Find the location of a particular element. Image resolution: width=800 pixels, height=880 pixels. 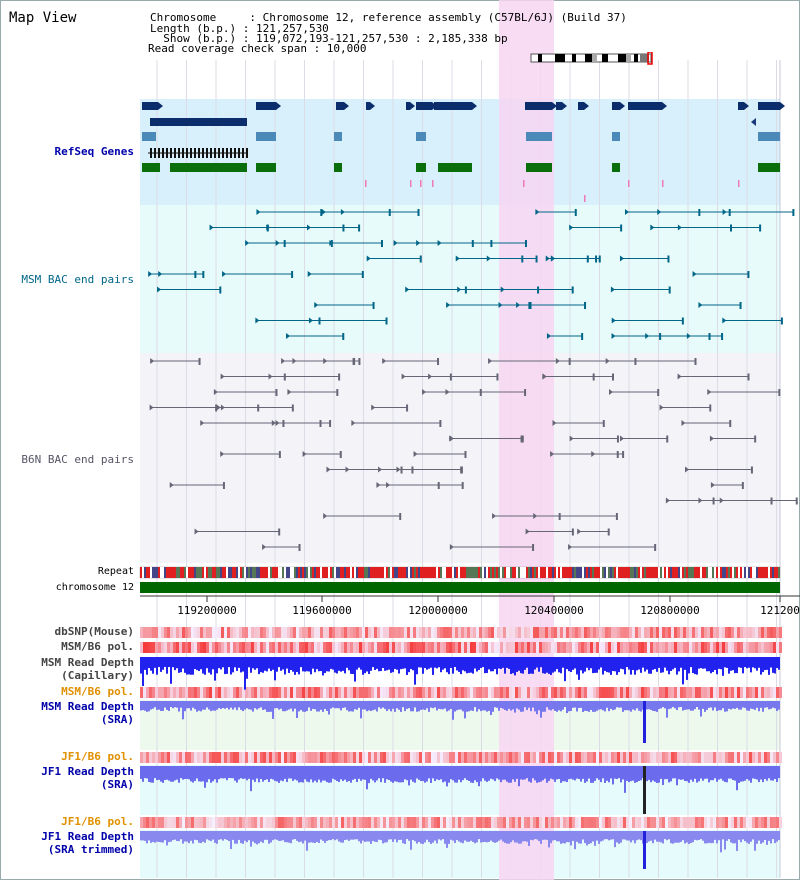

label-msm-depth-capillary: MSM Read Depth (Capillary) is located at coordinates (87, 669).